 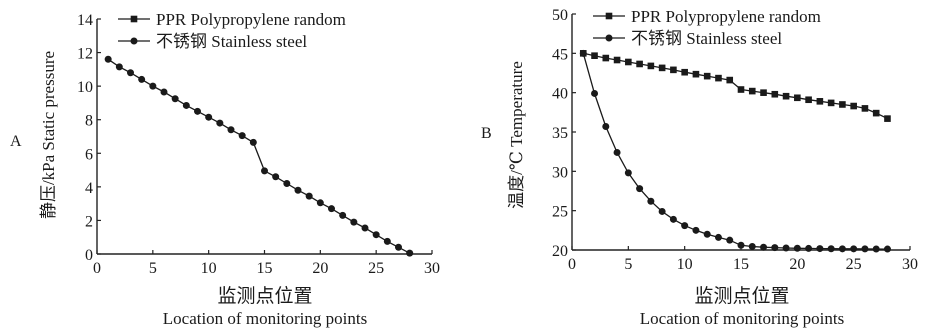 What do you see at coordinates (572, 264) in the screenshot?
I see `panel-b-x-tick-label: 0` at bounding box center [572, 264].